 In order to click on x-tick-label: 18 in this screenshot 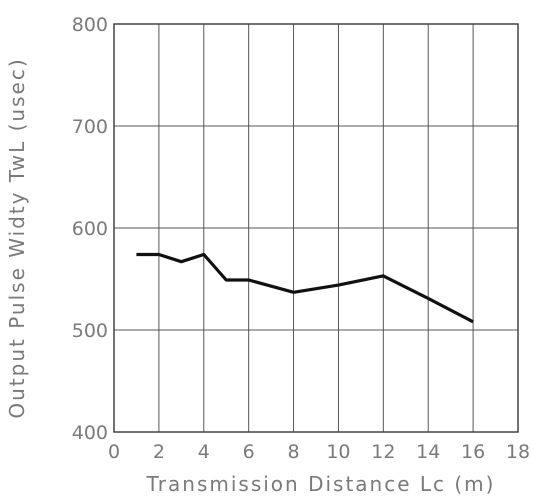, I will do `click(518, 452)`.